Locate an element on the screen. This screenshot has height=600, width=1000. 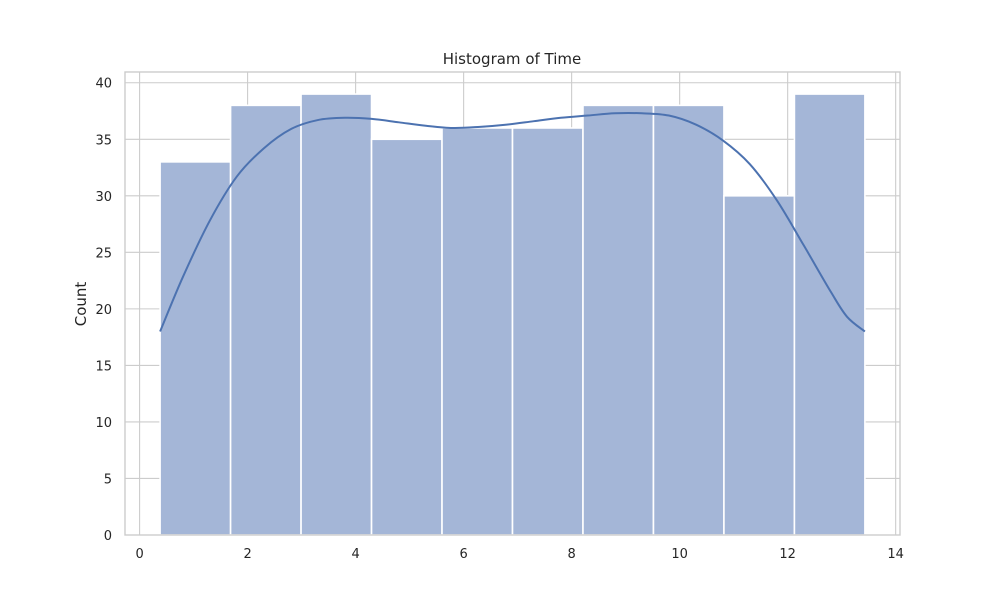
x-tick-label: 8 is located at coordinates (571, 554).